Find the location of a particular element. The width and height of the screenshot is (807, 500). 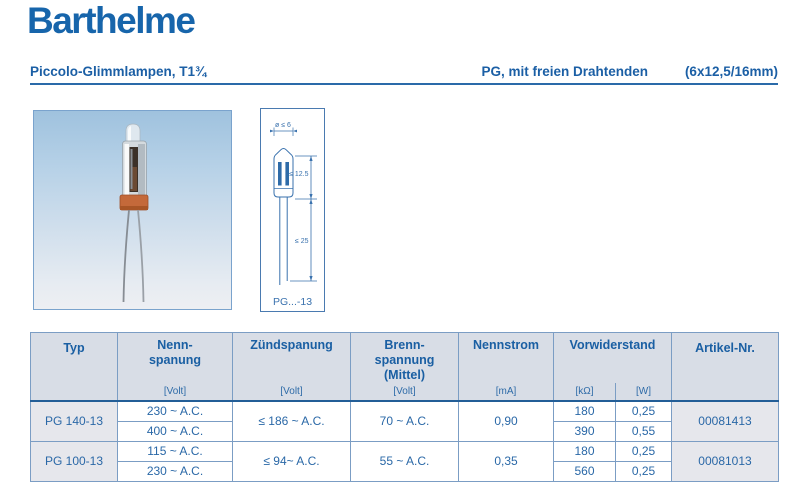

technical-drawing: ø ≤ 6 ≤ 12.5 is located at coordinates (292, 210).